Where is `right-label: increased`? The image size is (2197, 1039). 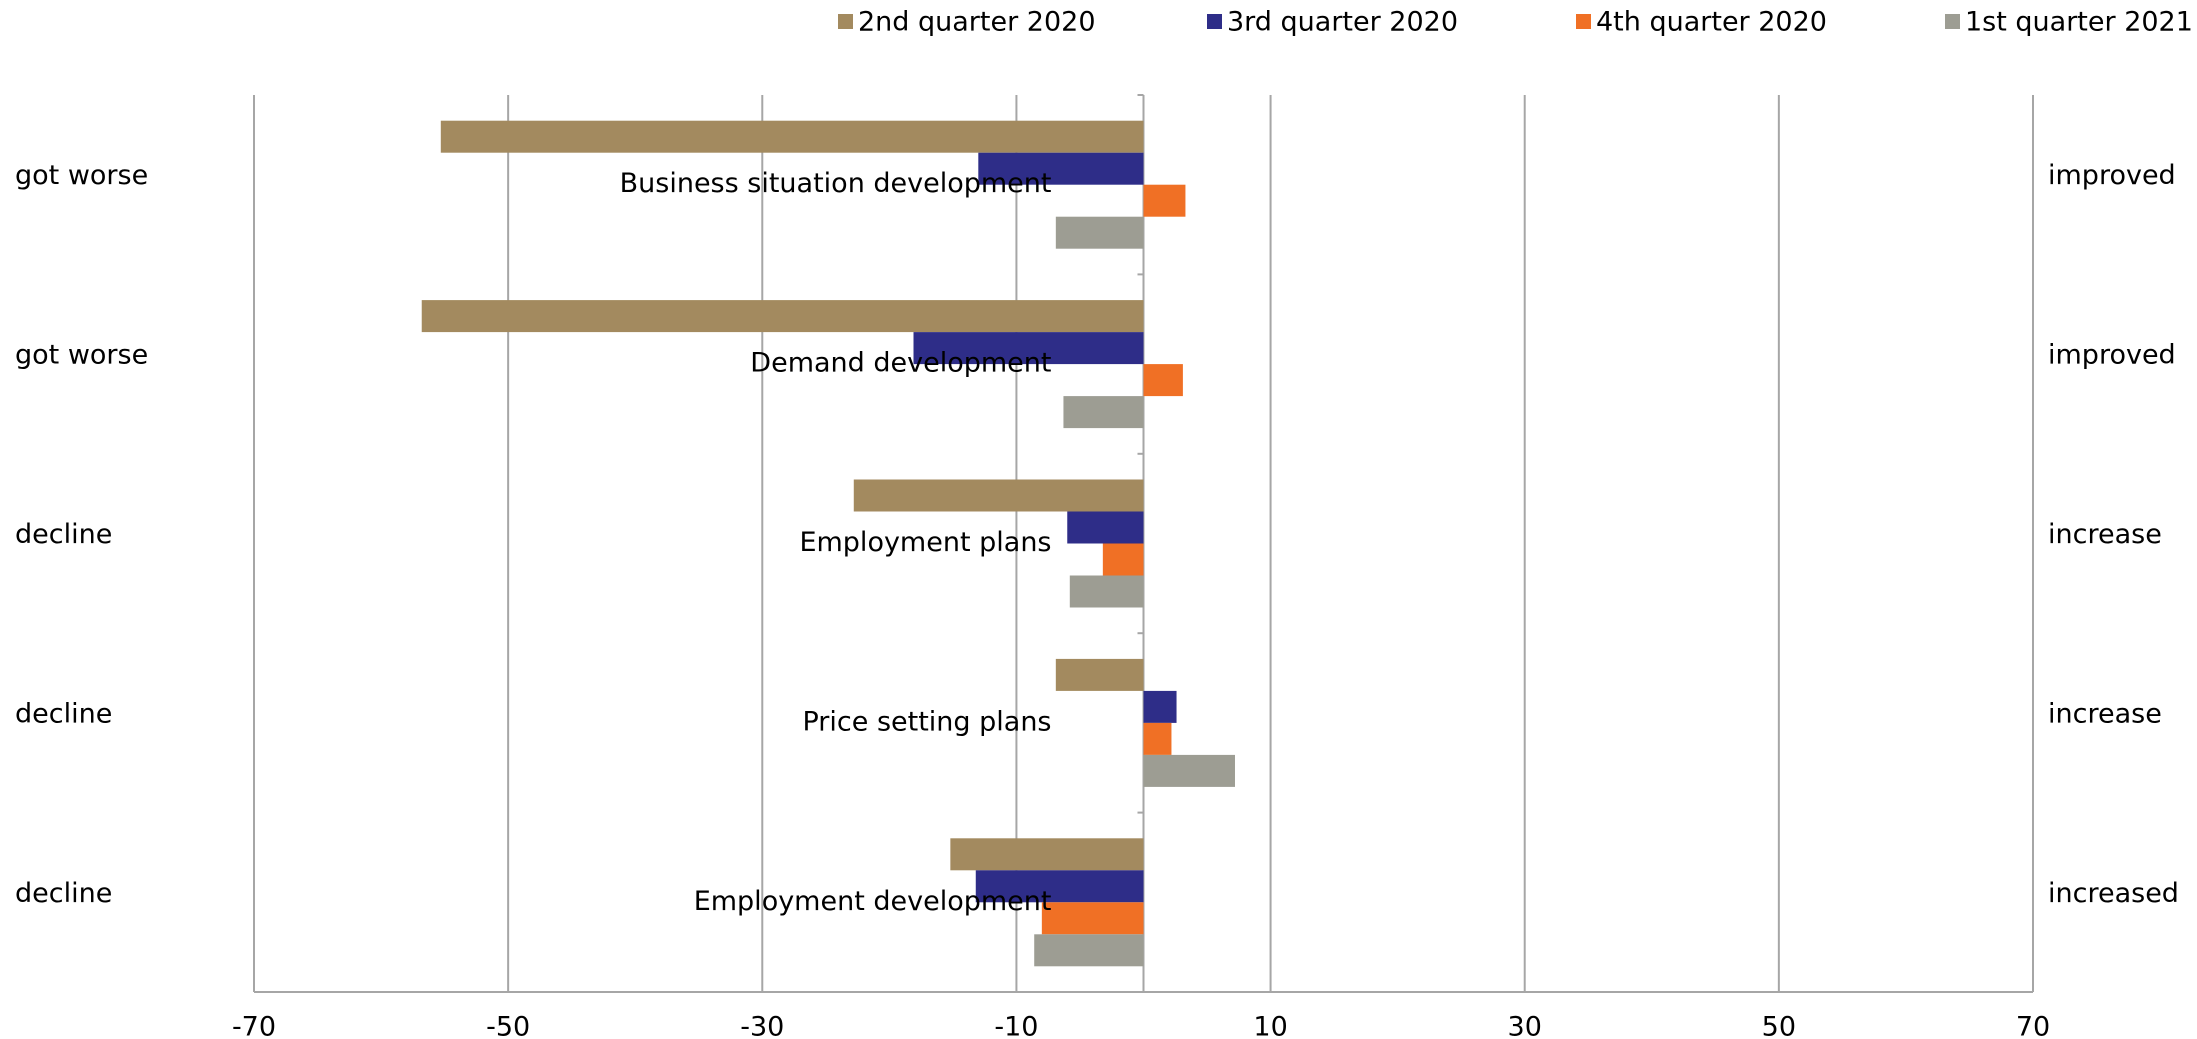
right-label: increased is located at coordinates (2113, 893).